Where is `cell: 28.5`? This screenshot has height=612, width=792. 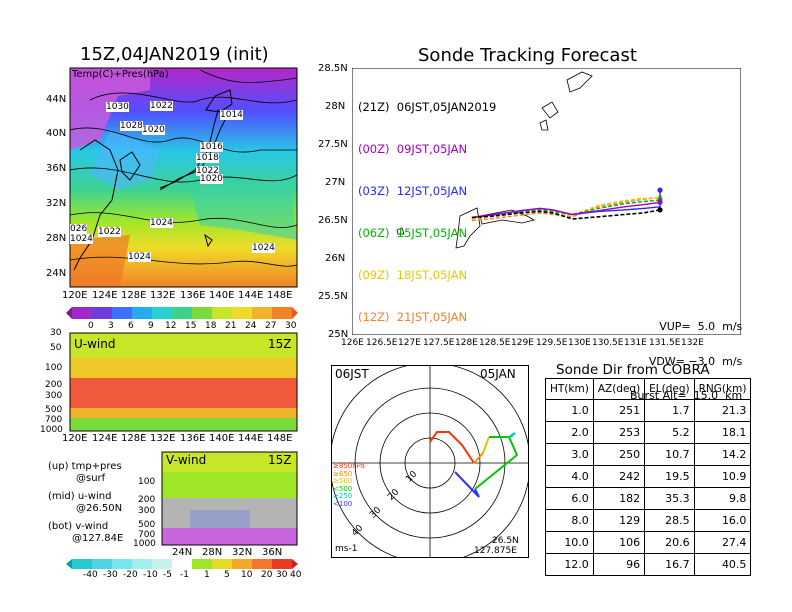
cell: 28.5 is located at coordinates (669, 520).